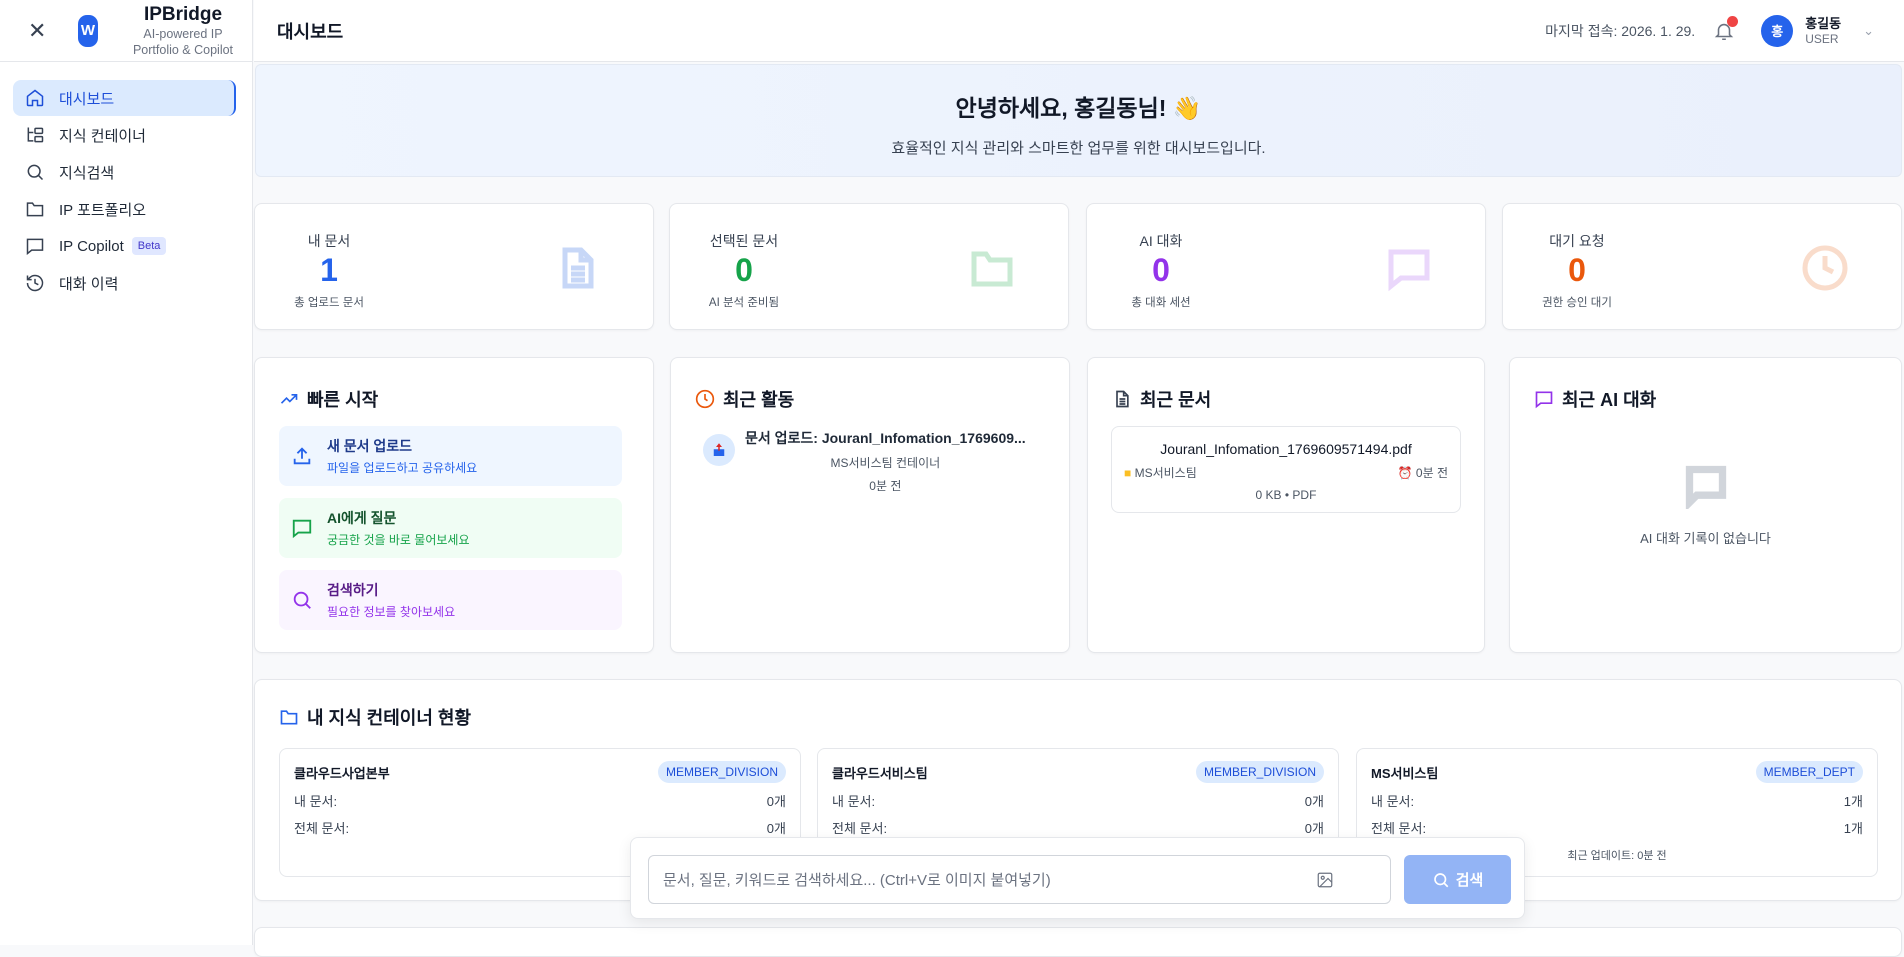  I want to click on recent-activity-title: 최근 활동, so click(759, 400).